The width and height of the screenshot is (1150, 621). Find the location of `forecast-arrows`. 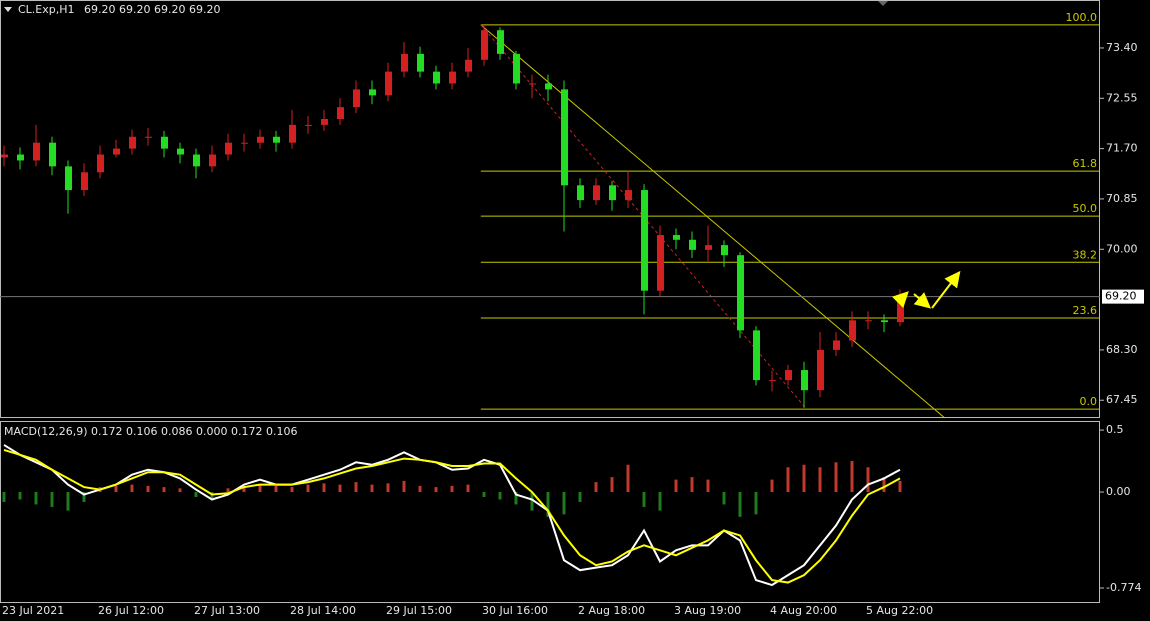

forecast-arrows is located at coordinates (926, 289).